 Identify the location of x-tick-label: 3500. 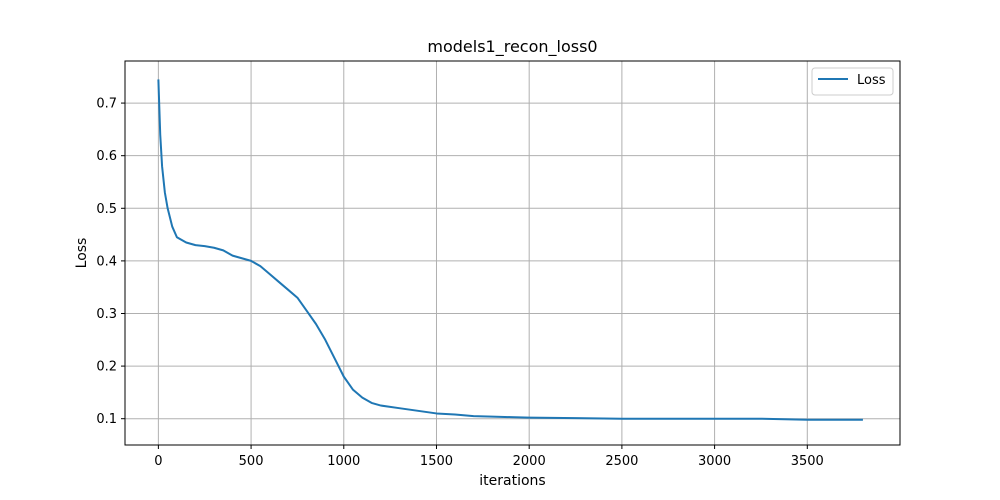
(807, 461).